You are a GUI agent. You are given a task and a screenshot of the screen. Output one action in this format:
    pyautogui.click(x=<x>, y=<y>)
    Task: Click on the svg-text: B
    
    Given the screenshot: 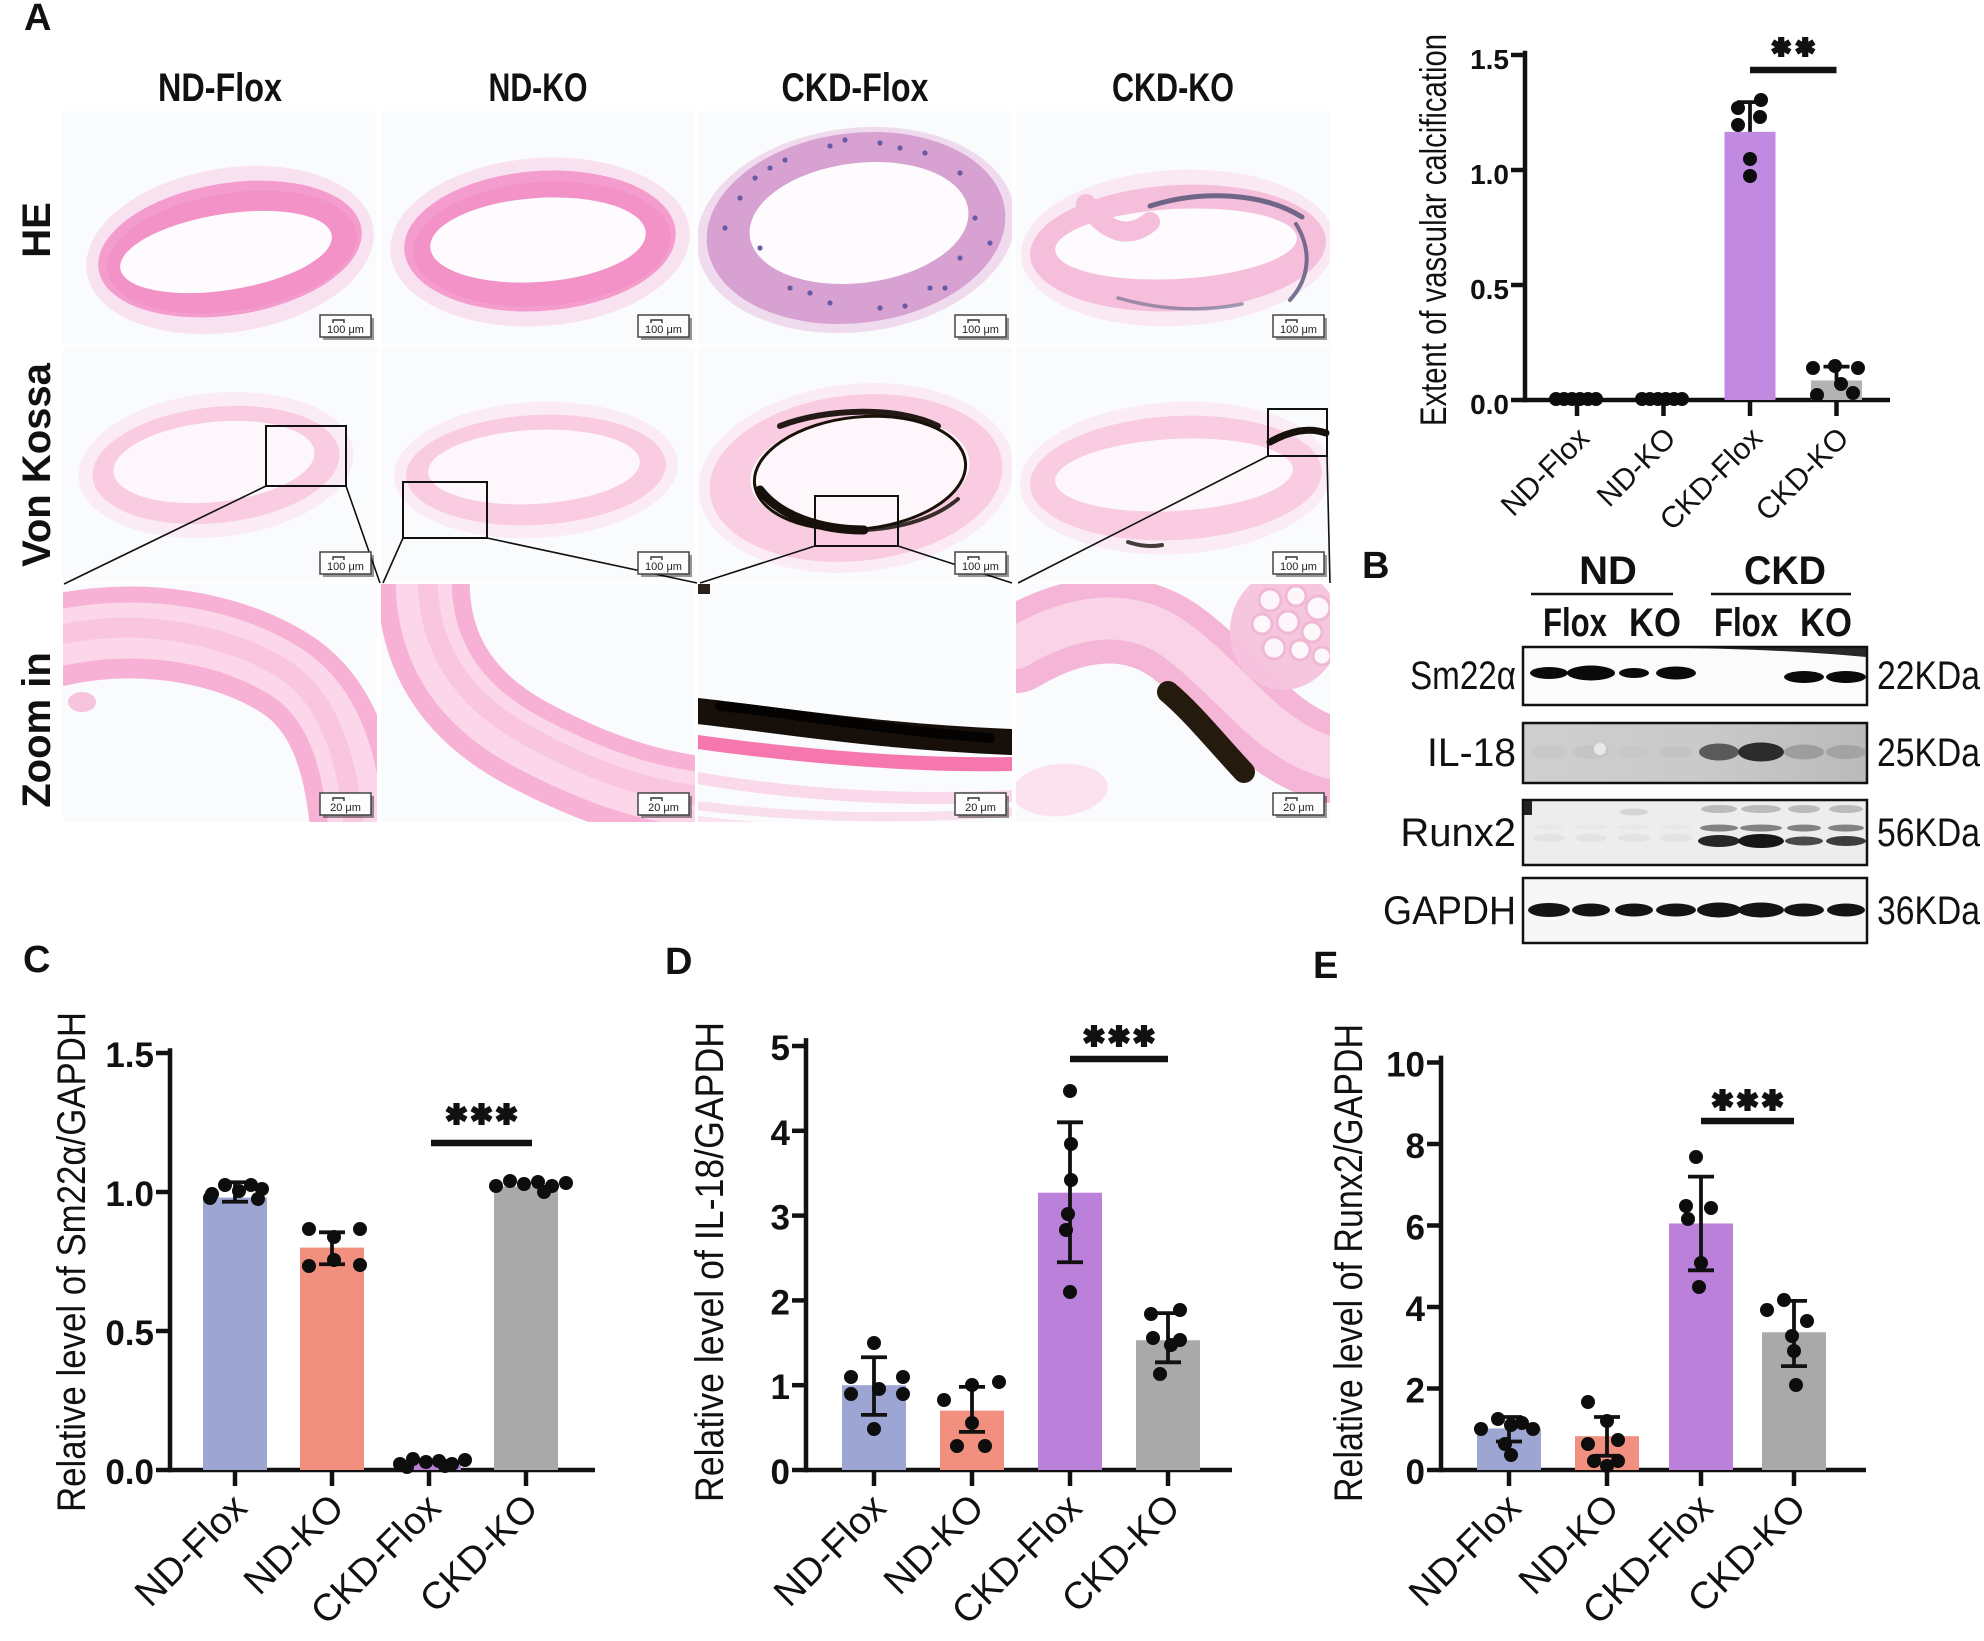 What is the action you would take?
    pyautogui.click(x=1375, y=566)
    